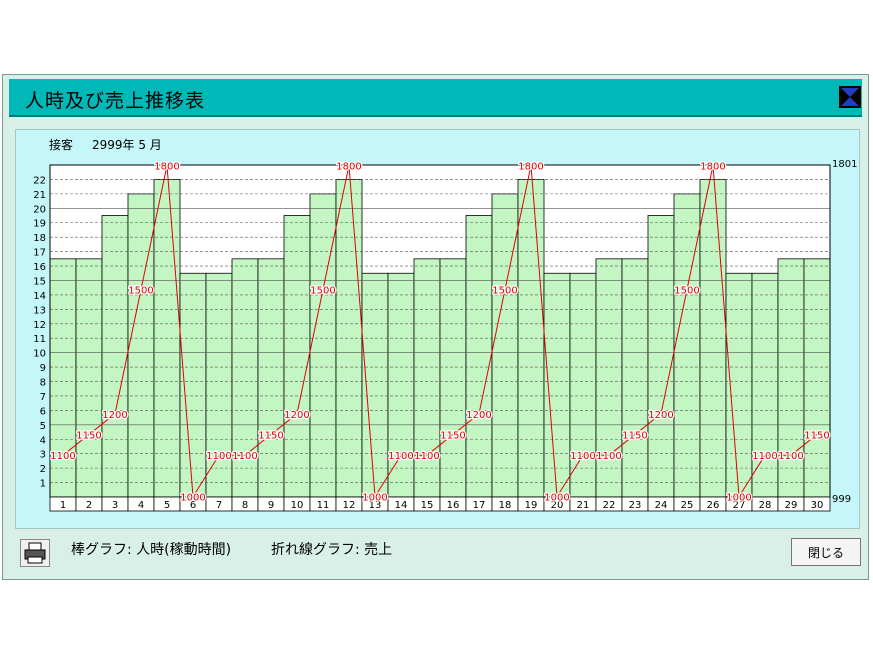 This screenshot has height=655, width=873. I want to click on y-tick-label: 13, so click(39, 310).